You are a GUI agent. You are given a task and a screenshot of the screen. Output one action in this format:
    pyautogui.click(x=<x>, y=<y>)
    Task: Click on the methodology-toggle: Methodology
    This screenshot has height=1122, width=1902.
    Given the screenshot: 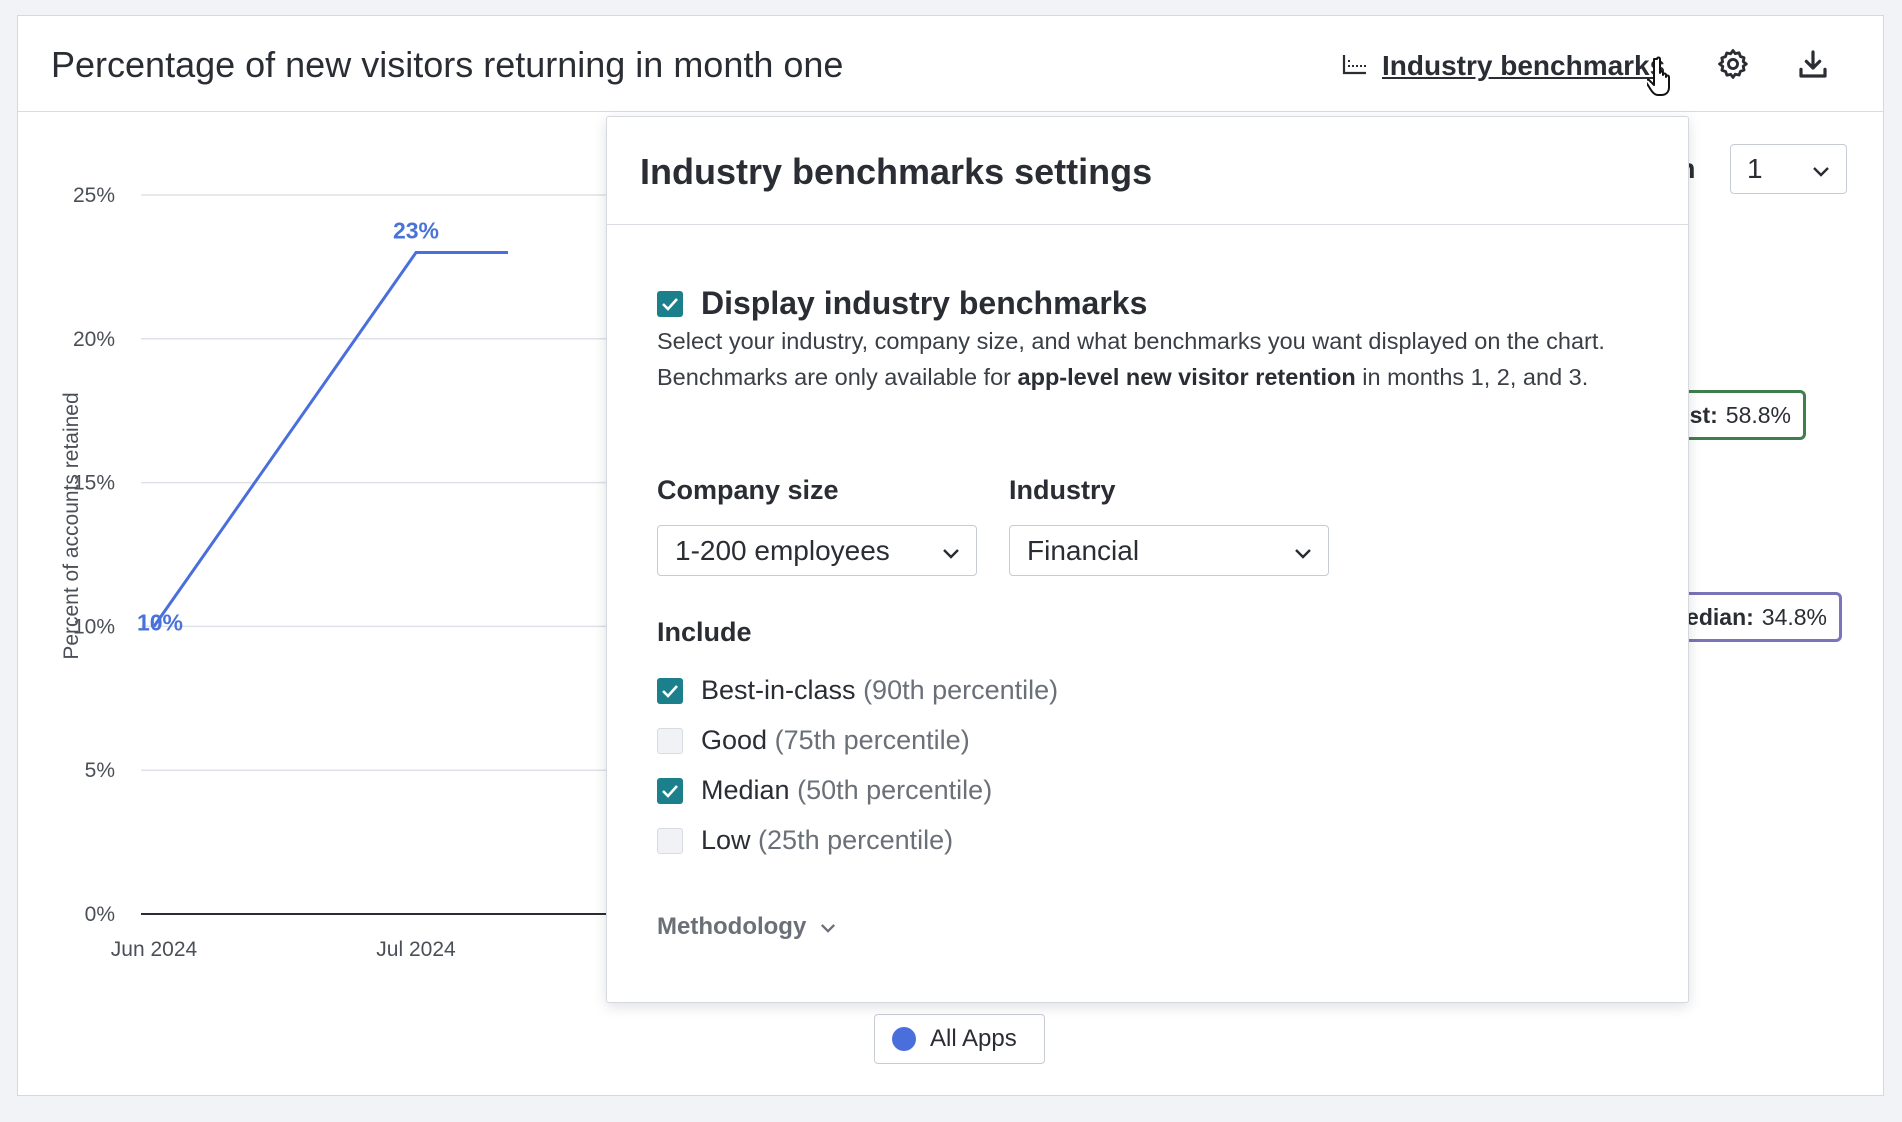 What is the action you would take?
    pyautogui.click(x=746, y=927)
    